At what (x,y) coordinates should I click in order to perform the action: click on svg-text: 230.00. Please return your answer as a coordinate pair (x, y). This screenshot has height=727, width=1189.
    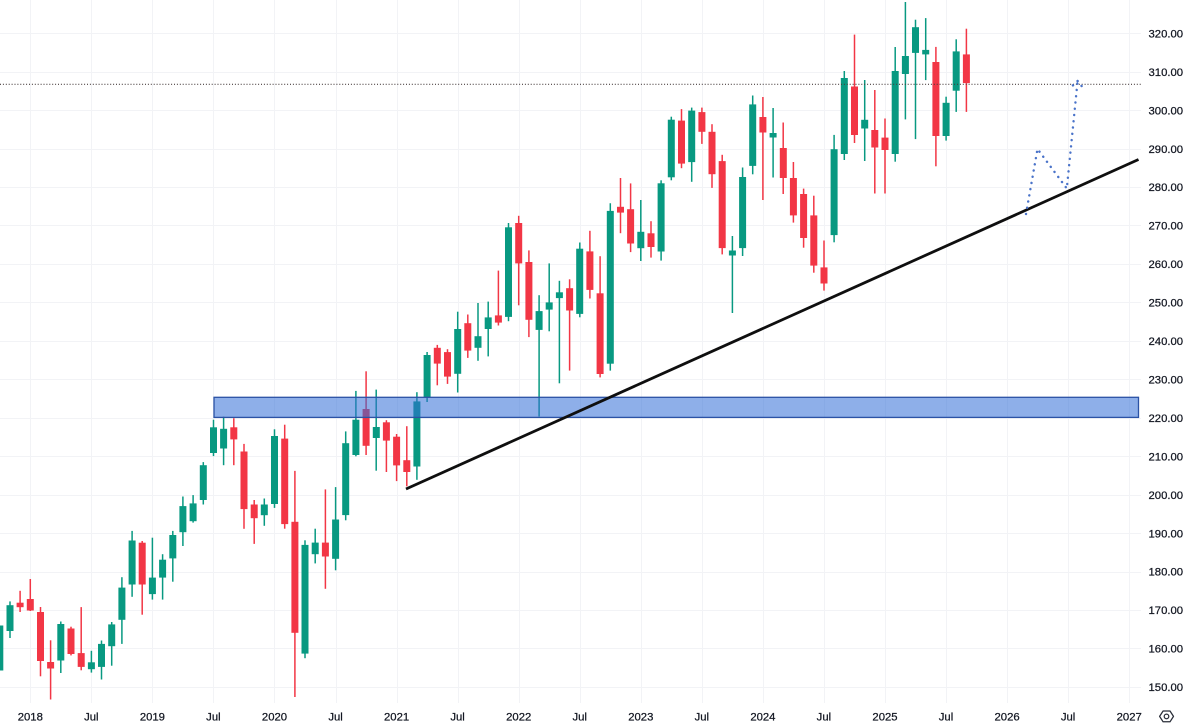
    Looking at the image, I should click on (1166, 380).